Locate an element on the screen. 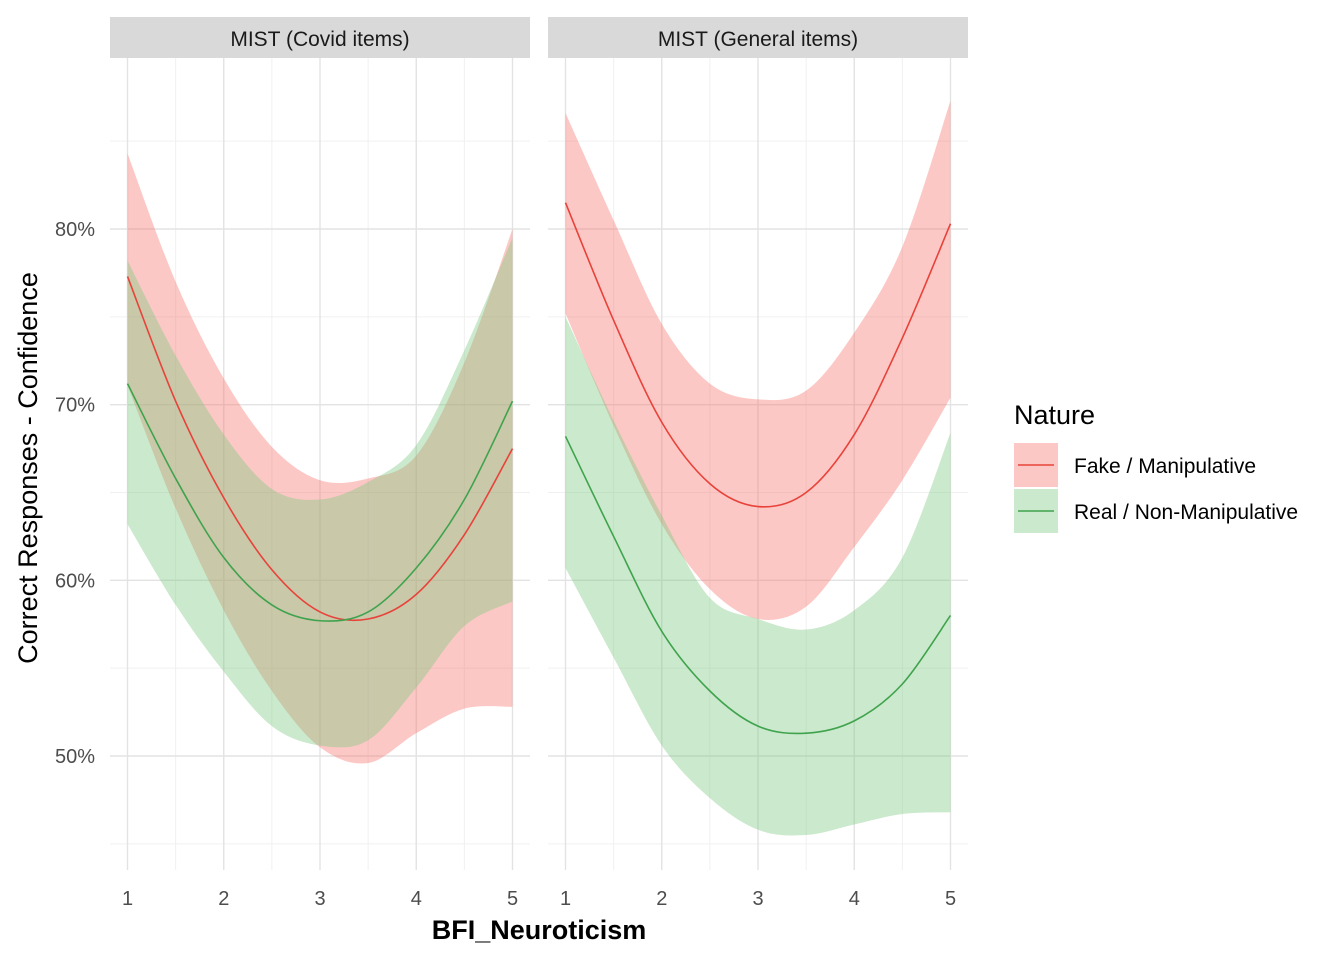 This screenshot has width=1344, height=960. facet-strip-label: MIST (Covid items) is located at coordinates (319, 39).